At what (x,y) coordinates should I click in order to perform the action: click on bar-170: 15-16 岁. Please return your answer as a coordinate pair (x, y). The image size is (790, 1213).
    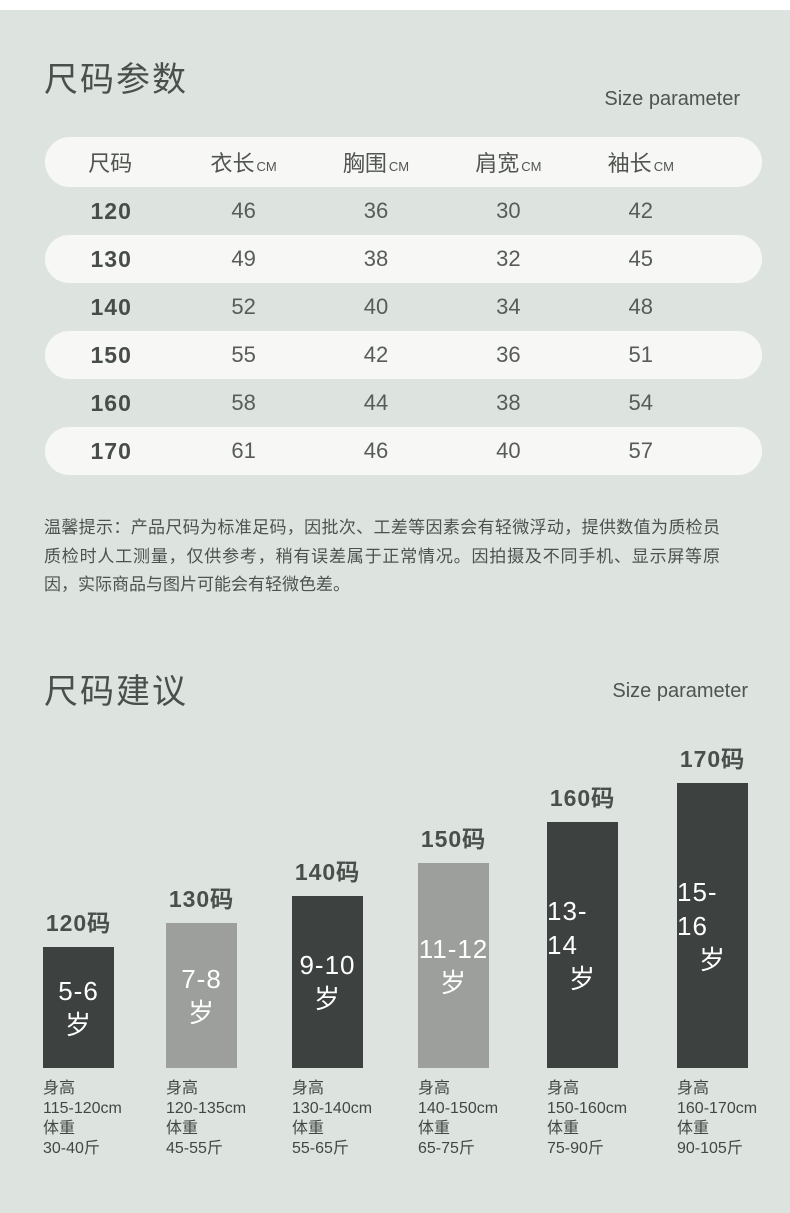
    Looking at the image, I should click on (712, 925).